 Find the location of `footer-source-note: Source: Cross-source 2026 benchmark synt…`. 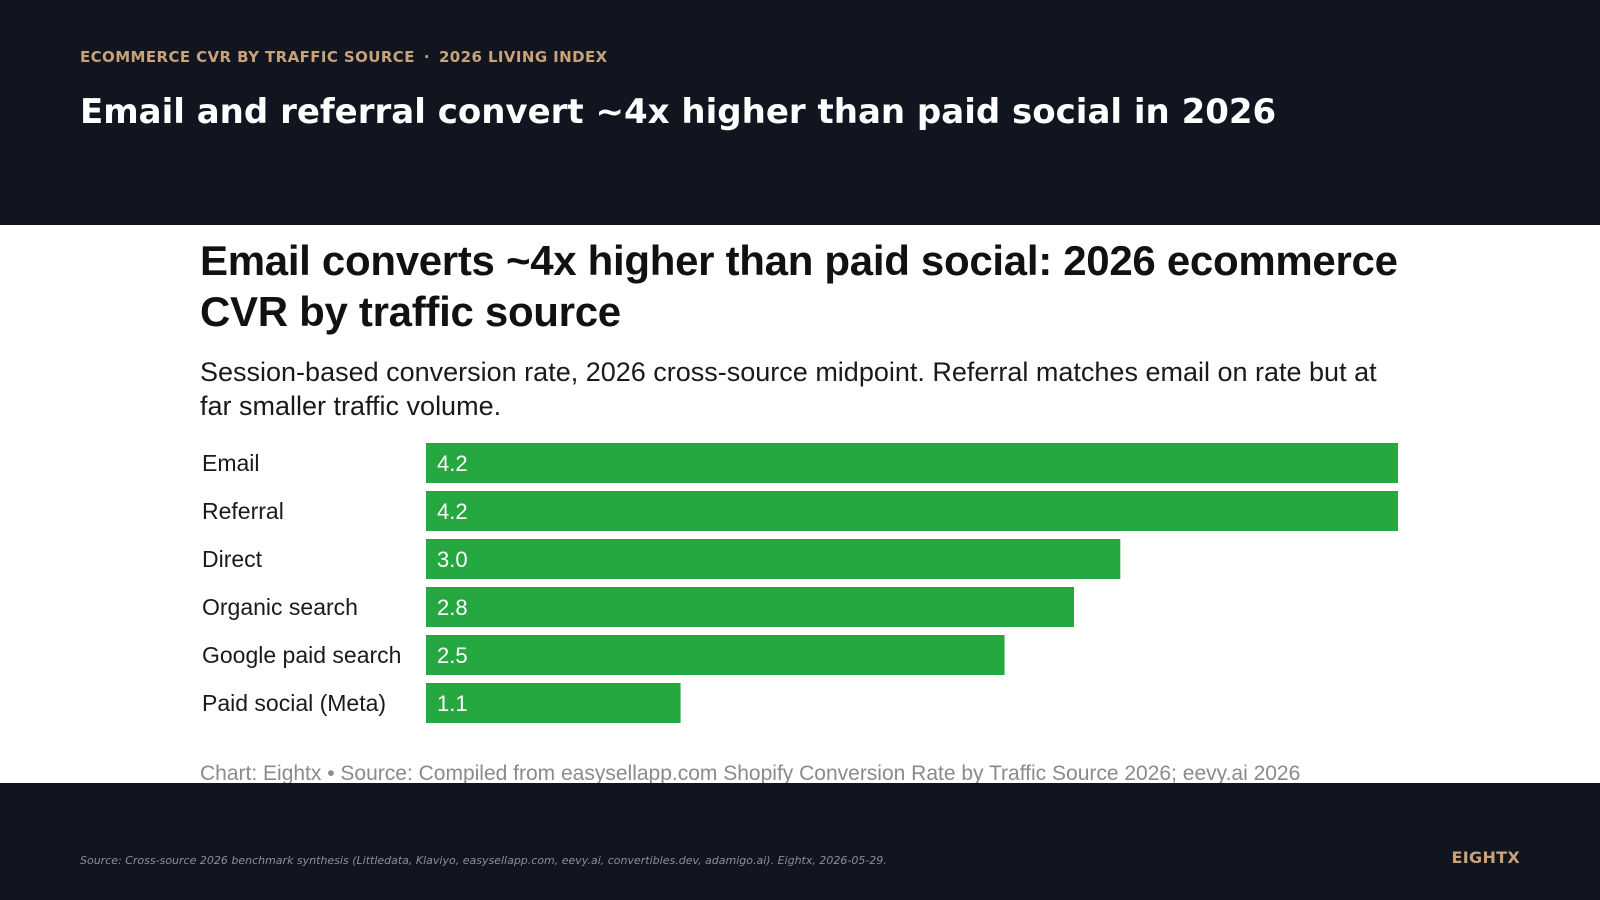

footer-source-note: Source: Cross-source 2026 benchmark synt… is located at coordinates (483, 860).